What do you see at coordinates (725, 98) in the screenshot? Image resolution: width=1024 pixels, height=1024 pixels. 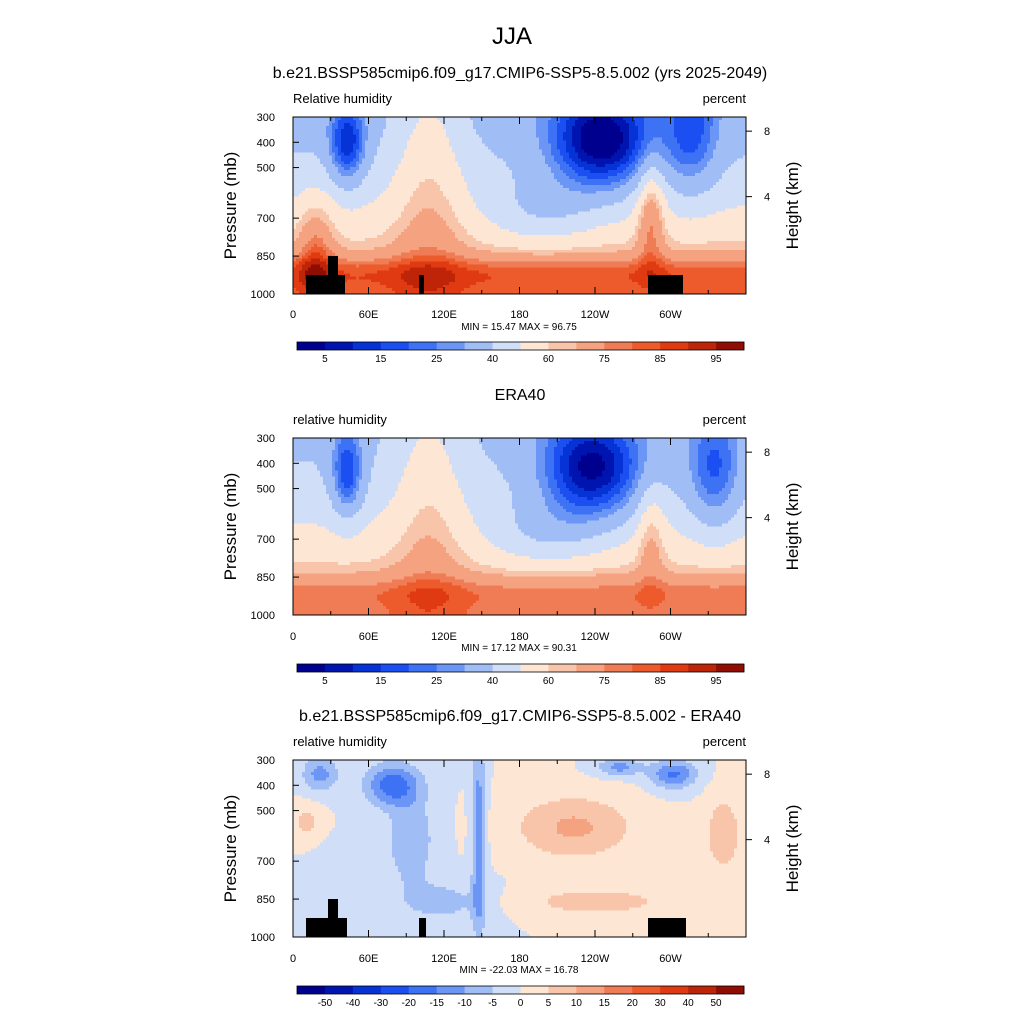 I see `units-label: percent` at bounding box center [725, 98].